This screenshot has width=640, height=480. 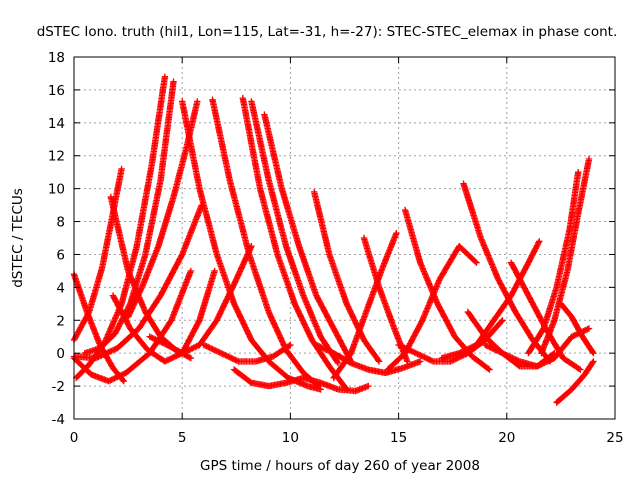 What do you see at coordinates (56, 190) in the screenshot?
I see `y-tick-label: 10` at bounding box center [56, 190].